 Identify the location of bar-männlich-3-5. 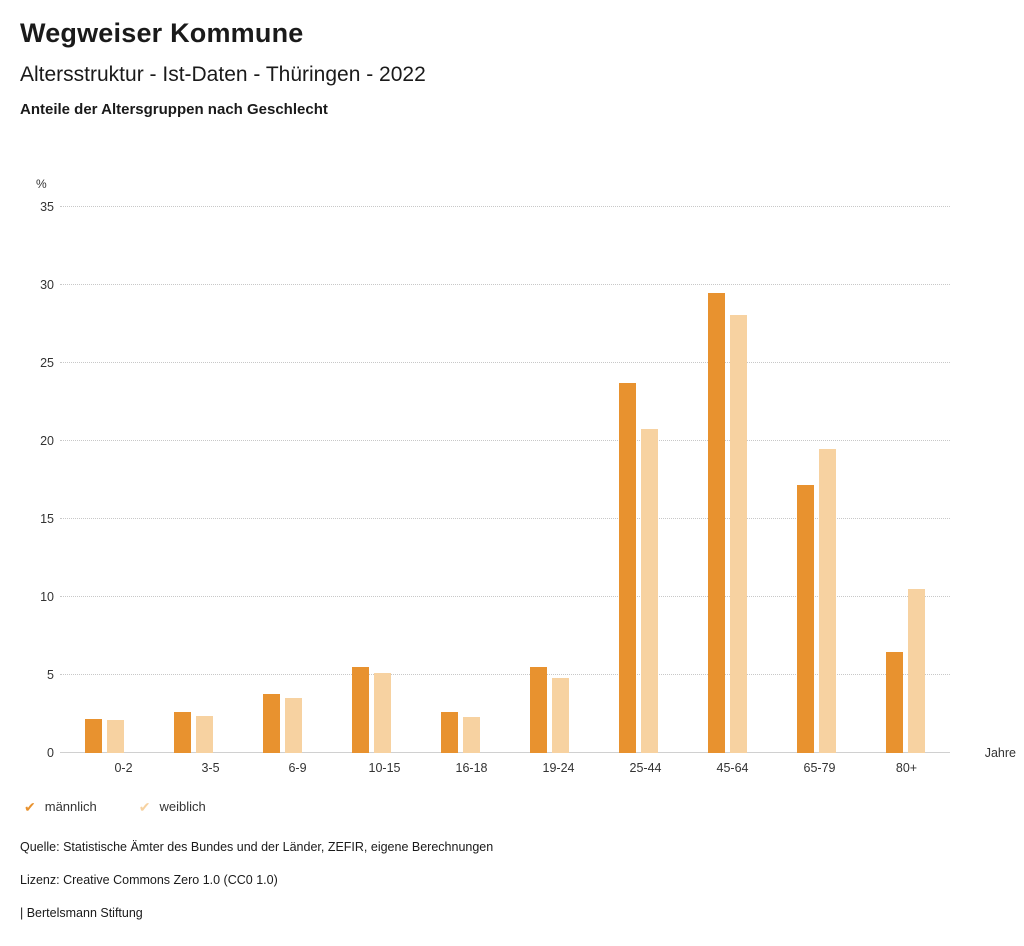
(182, 732).